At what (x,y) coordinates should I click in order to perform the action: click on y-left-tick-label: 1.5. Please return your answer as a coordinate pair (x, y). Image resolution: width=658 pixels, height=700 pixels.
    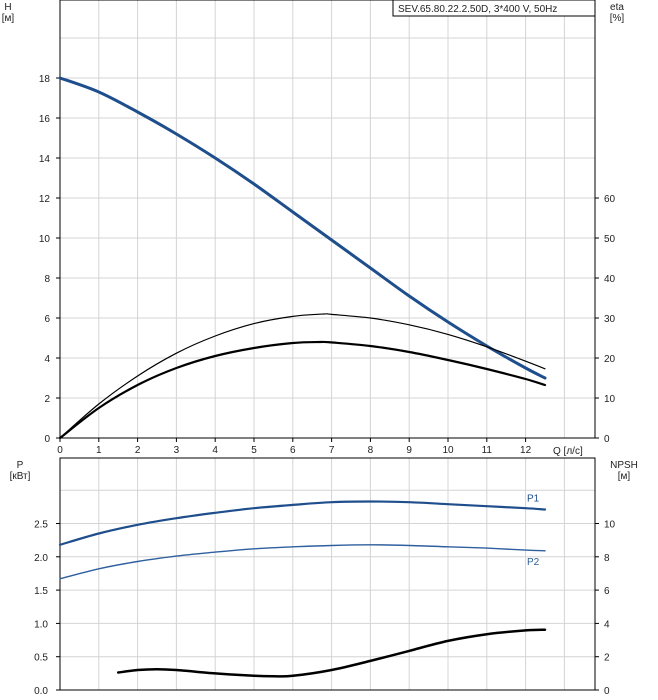
    Looking at the image, I should click on (41, 591).